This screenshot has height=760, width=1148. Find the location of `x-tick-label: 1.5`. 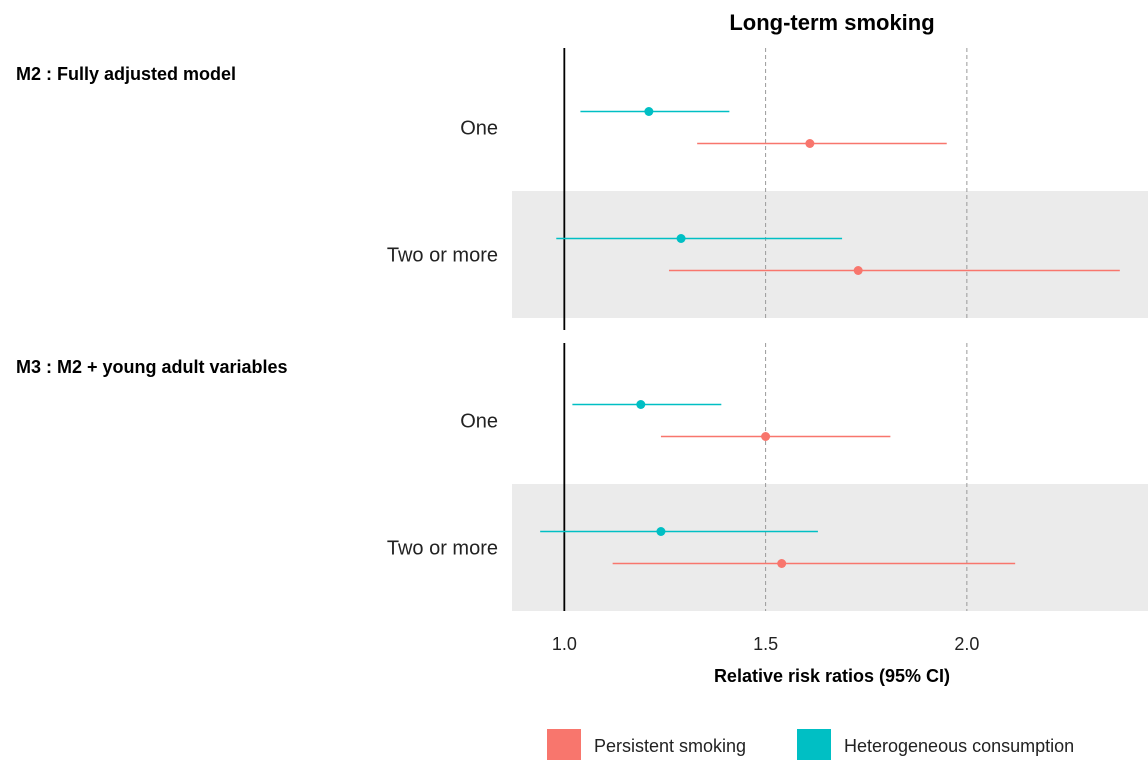

x-tick-label: 1.5 is located at coordinates (765, 644).